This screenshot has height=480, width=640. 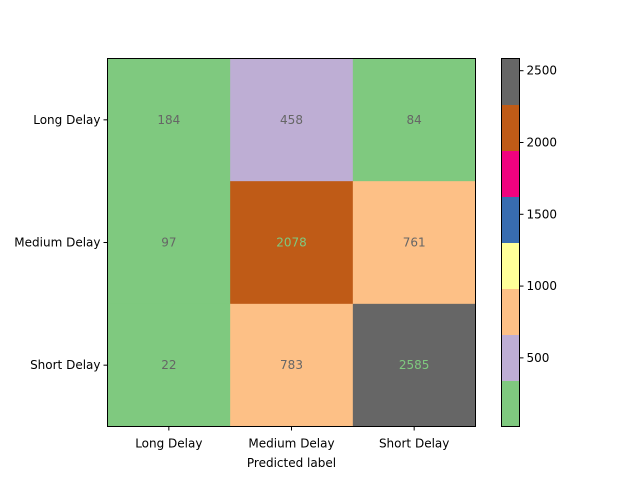 What do you see at coordinates (542, 214) in the screenshot?
I see `colorbar-tick-label: 1500` at bounding box center [542, 214].